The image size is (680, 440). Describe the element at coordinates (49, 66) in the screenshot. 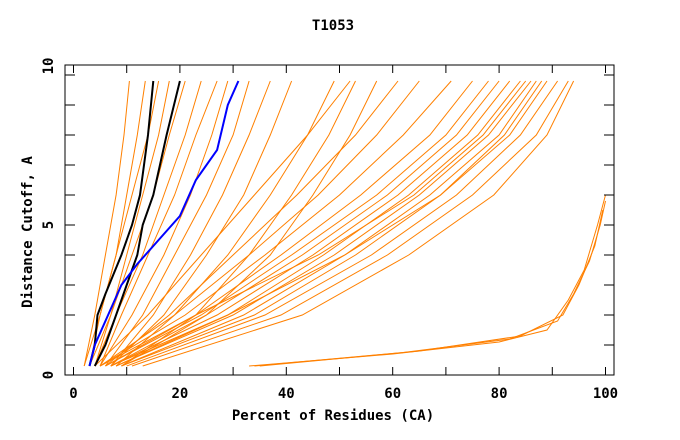

I see `y-tick-label: 10` at that location.